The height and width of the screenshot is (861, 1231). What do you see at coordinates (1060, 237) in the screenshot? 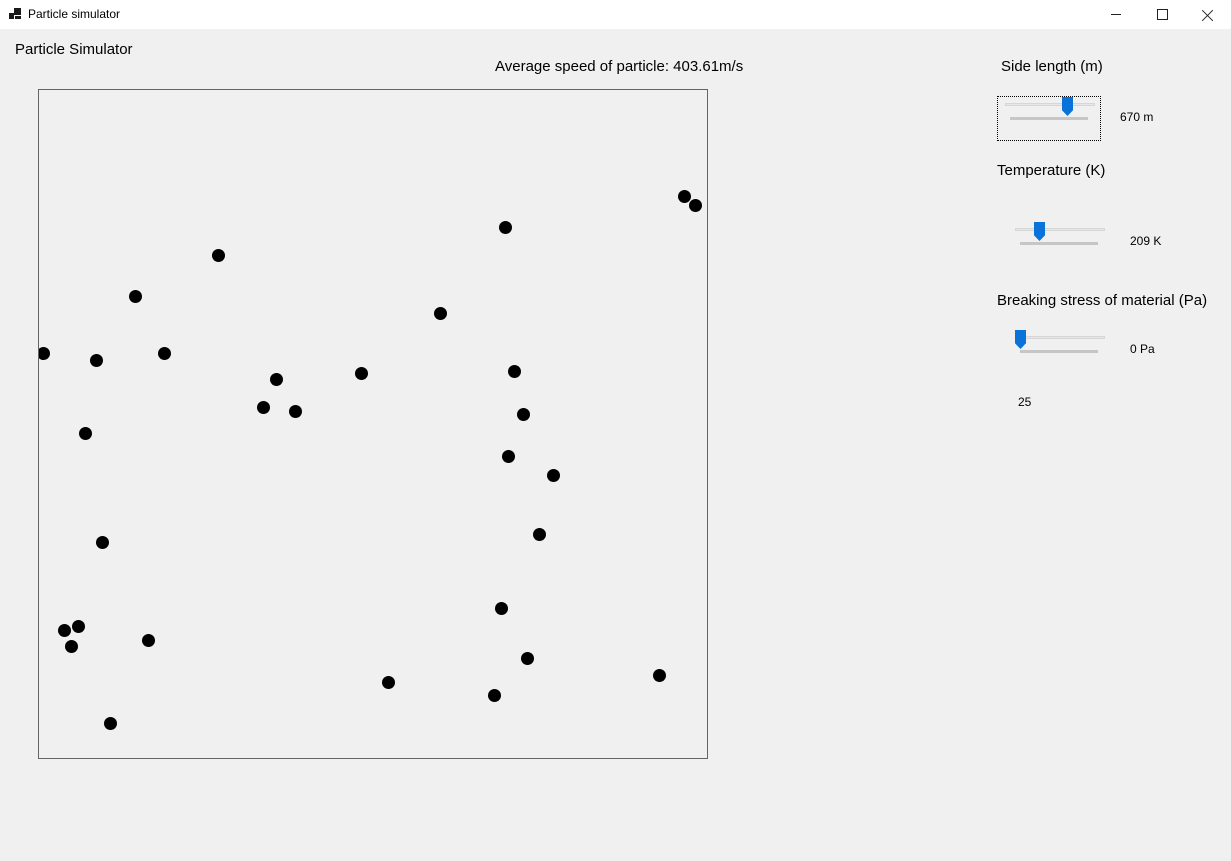
I see `temperature-slider` at bounding box center [1060, 237].